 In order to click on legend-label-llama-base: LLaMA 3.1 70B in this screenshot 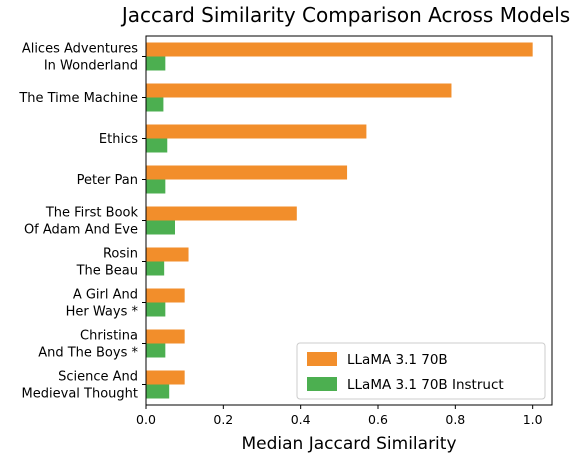, I will do `click(397, 360)`.